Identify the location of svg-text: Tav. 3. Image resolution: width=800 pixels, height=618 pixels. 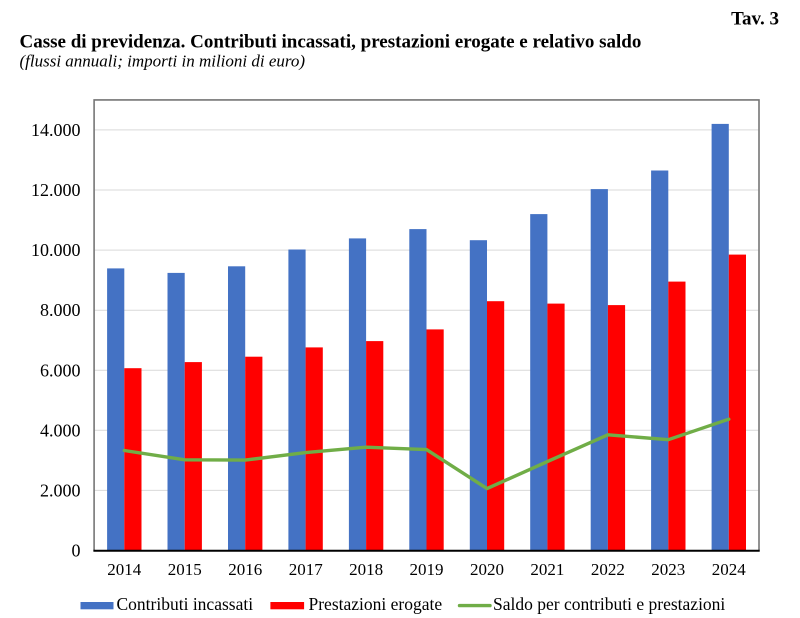
(755, 19).